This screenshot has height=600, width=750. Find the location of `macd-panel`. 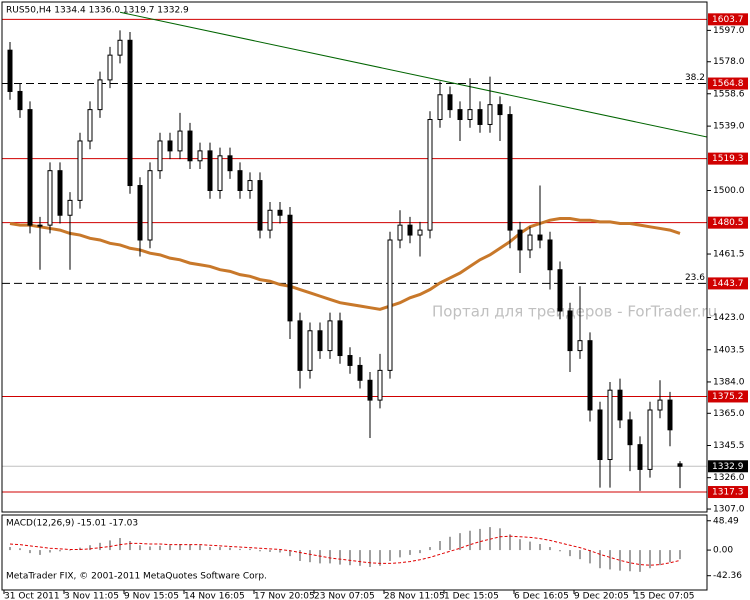

macd-panel is located at coordinates (345, 549).